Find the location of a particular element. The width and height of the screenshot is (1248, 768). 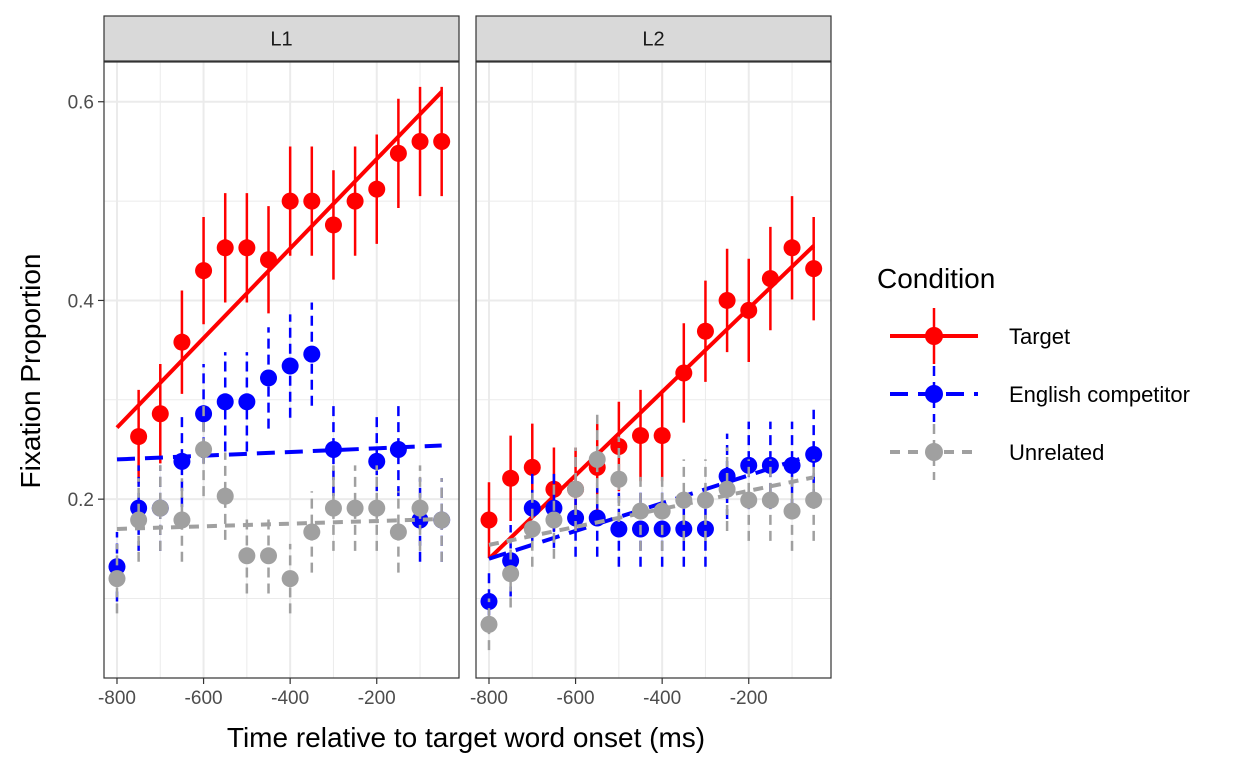

facet-strip-label: L1 is located at coordinates (281, 40).